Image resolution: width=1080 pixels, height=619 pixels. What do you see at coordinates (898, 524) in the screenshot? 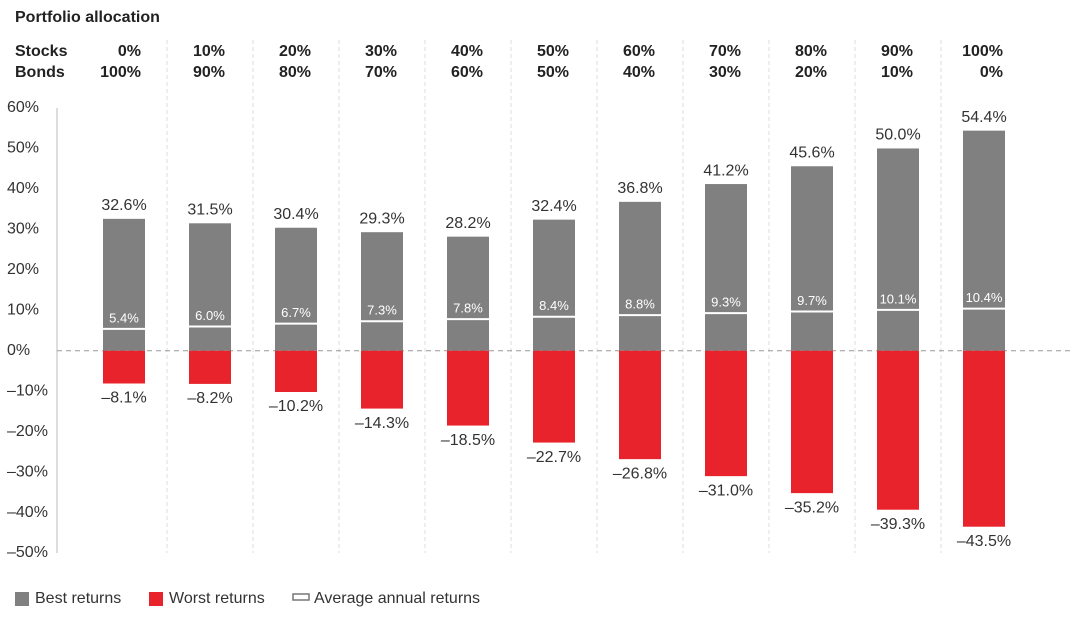
I see `value-label: –39.3%` at bounding box center [898, 524].